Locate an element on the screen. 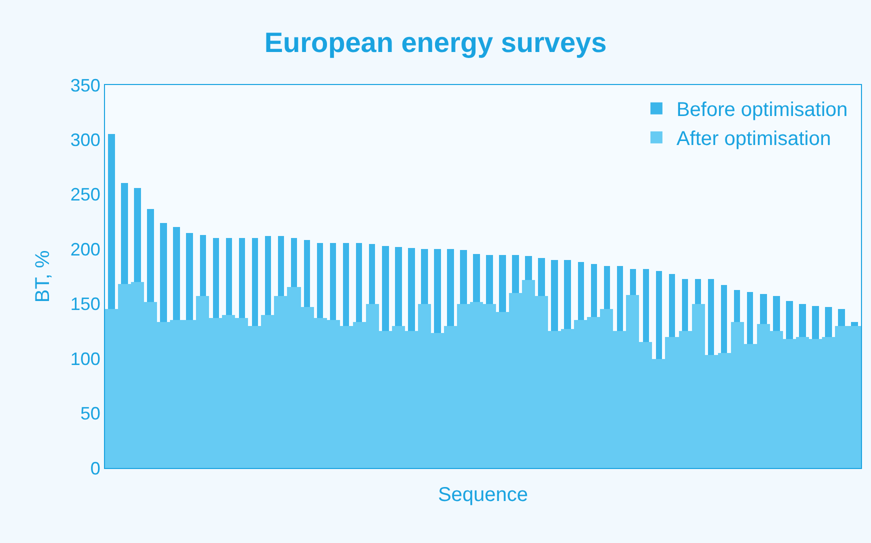  y-tick-label: 0 is located at coordinates (95, 468).